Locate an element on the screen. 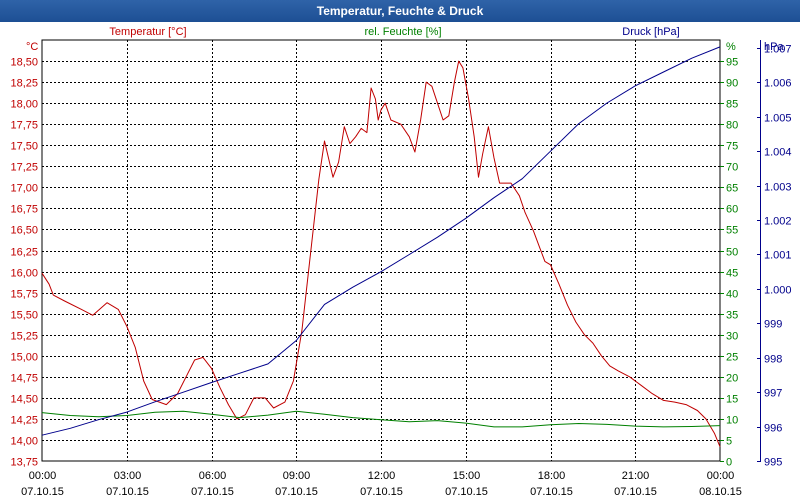  temperature-tick-label: 18,50 is located at coordinates (24, 63).